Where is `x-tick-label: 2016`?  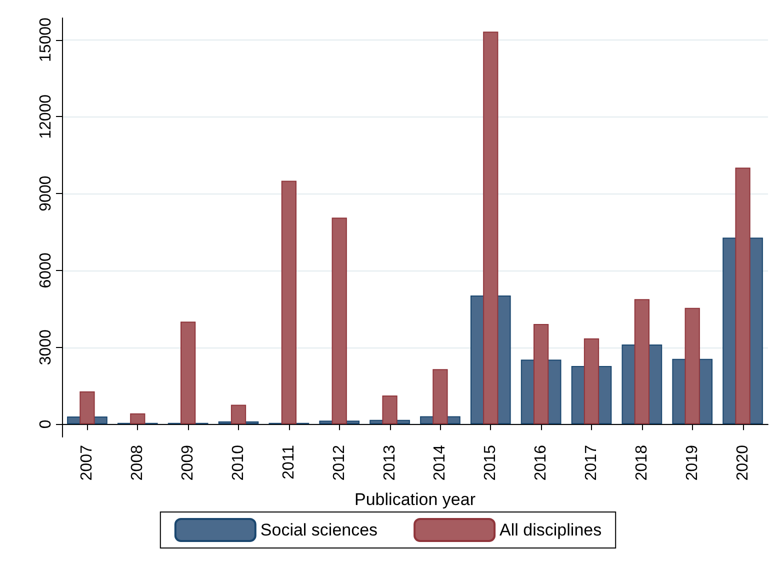
x-tick-label: 2016 is located at coordinates (541, 462).